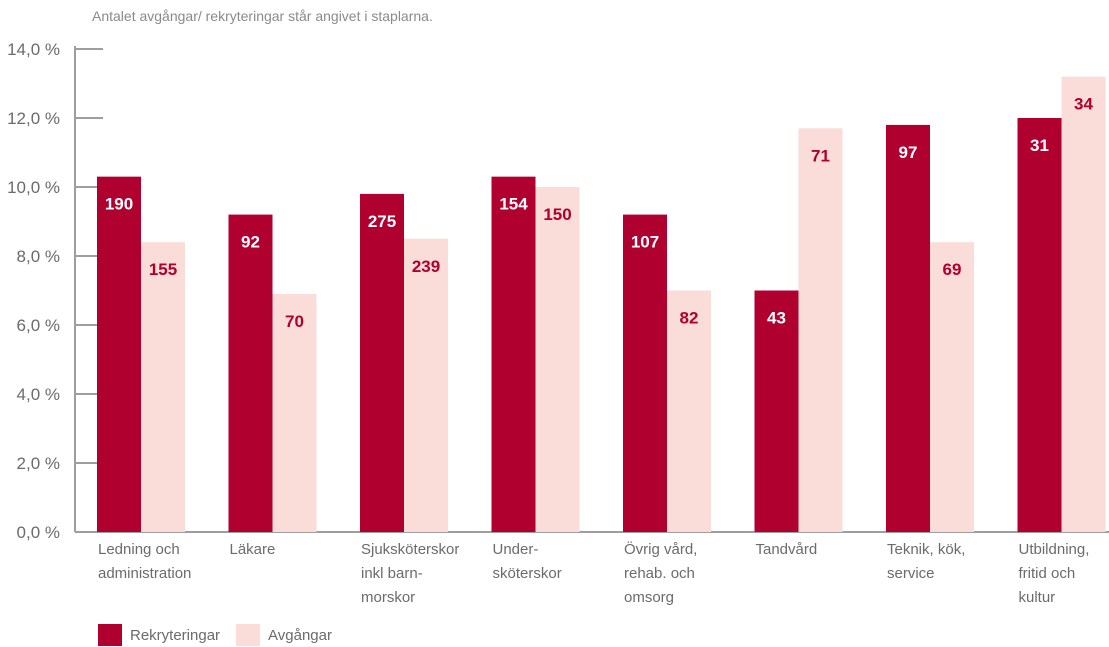 Image resolution: width=1109 pixels, height=647 pixels. Describe the element at coordinates (163, 269) in the screenshot. I see `bar-value-label: 155` at that location.